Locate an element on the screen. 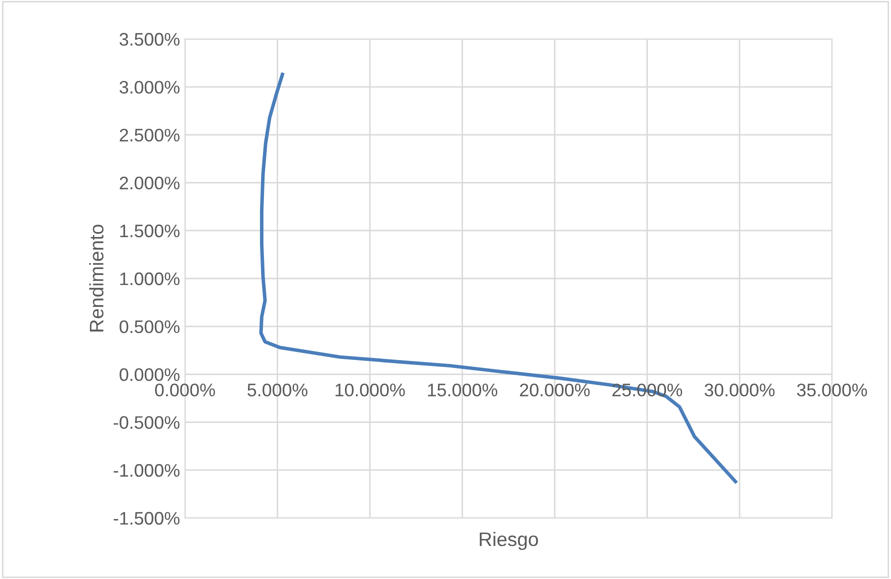  y-tick-label: -1.500% is located at coordinates (147, 518).